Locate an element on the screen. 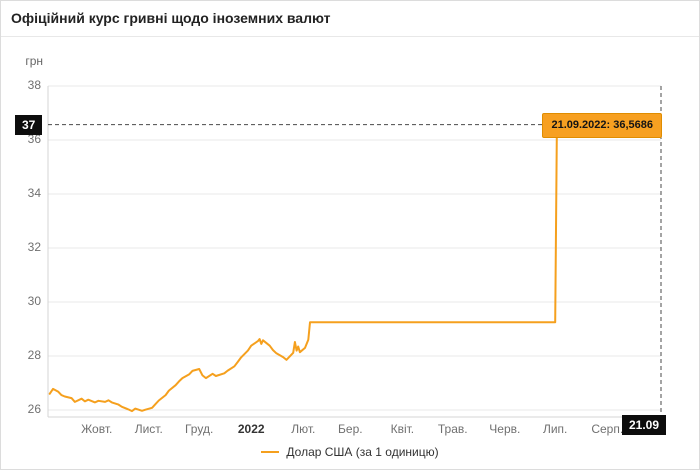 This screenshot has width=700, height=470. x-tick-label: Трав. is located at coordinates (452, 429).